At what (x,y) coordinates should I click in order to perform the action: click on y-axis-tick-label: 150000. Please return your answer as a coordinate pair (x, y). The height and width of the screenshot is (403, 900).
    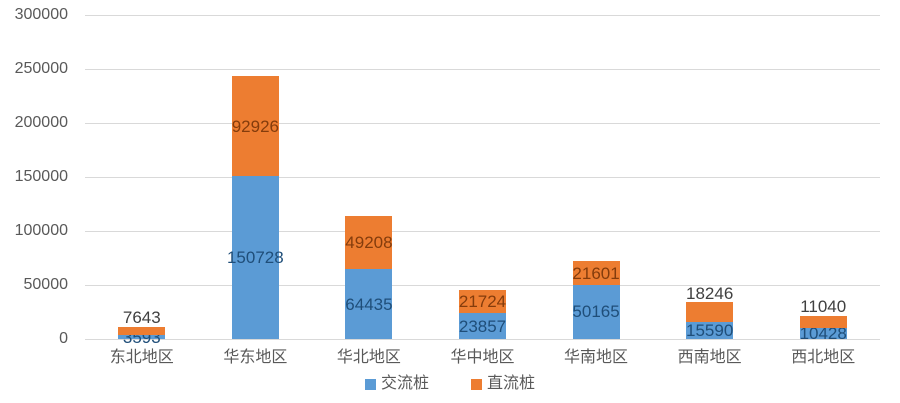
    Looking at the image, I should click on (41, 176).